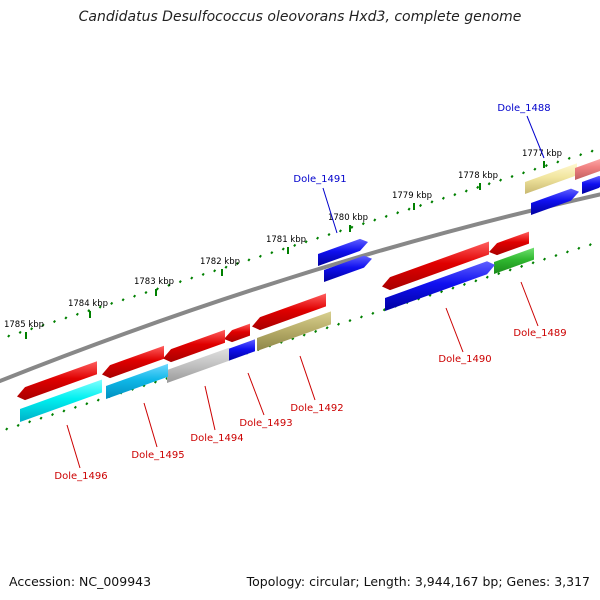 This screenshot has width=600, height=600. Describe the element at coordinates (80, 476) in the screenshot. I see `gene-label: Dole_1496` at that location.